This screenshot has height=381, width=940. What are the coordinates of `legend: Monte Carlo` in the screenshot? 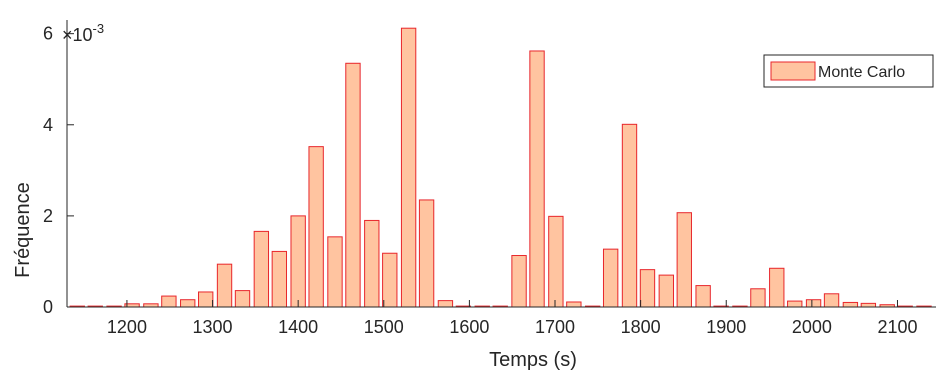 It's located at (848, 71).